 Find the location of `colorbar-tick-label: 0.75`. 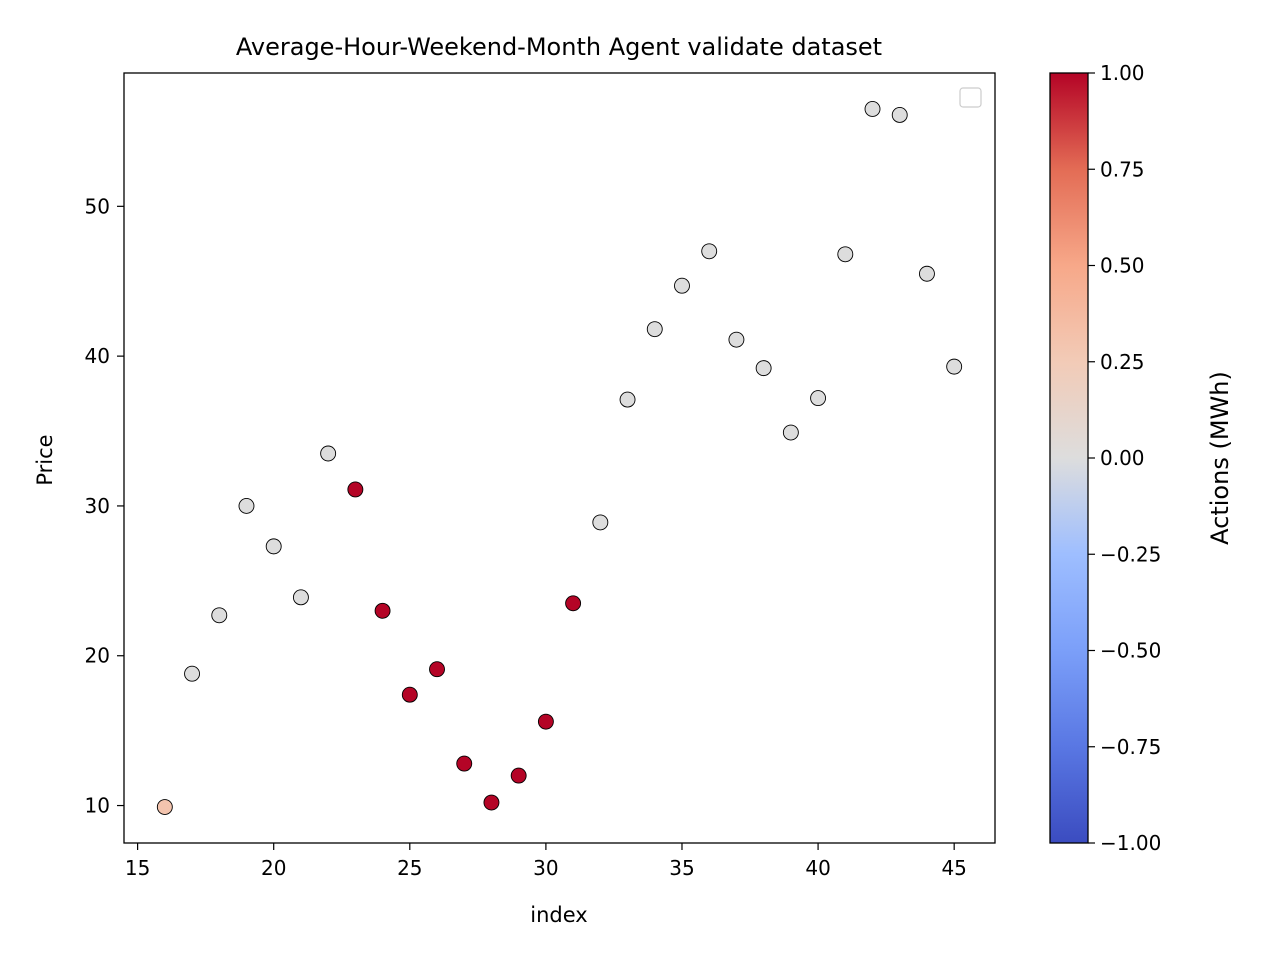

colorbar-tick-label: 0.75 is located at coordinates (1122, 169).